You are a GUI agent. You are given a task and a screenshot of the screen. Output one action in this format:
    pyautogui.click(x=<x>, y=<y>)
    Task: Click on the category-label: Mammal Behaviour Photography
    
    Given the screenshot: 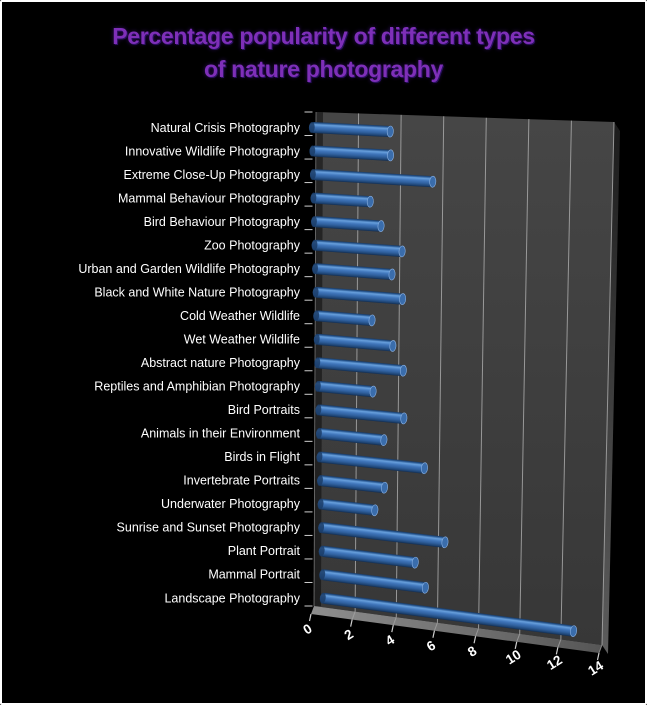 What is the action you would take?
    pyautogui.click(x=209, y=198)
    